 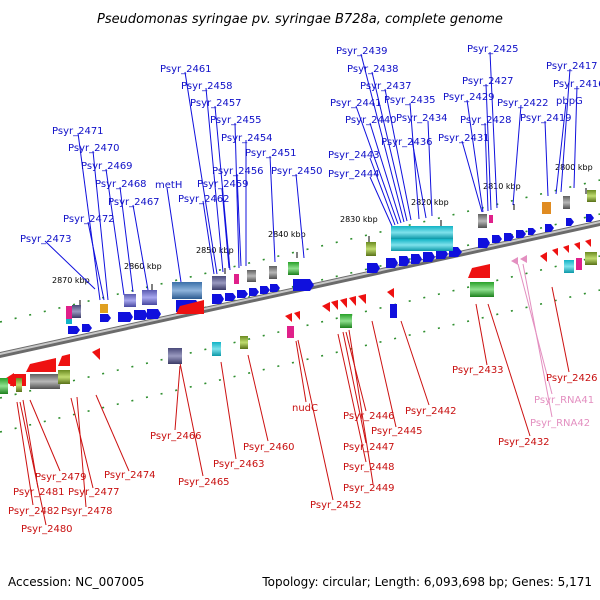 What do you see at coordinates (130, 475) in the screenshot?
I see `gene-label: Psyr_2474` at bounding box center [130, 475].